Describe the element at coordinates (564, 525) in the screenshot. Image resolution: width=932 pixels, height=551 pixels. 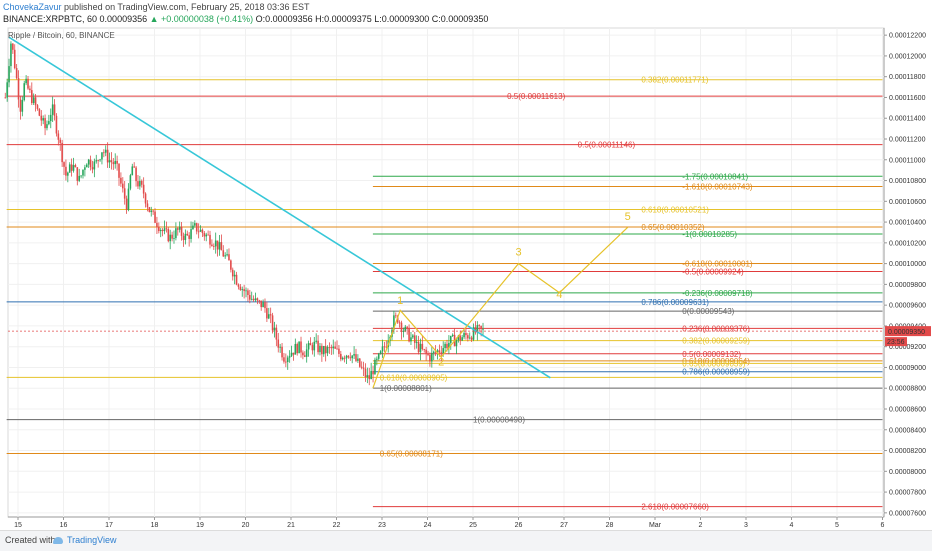
I see `x-tick-label: 27` at that location.